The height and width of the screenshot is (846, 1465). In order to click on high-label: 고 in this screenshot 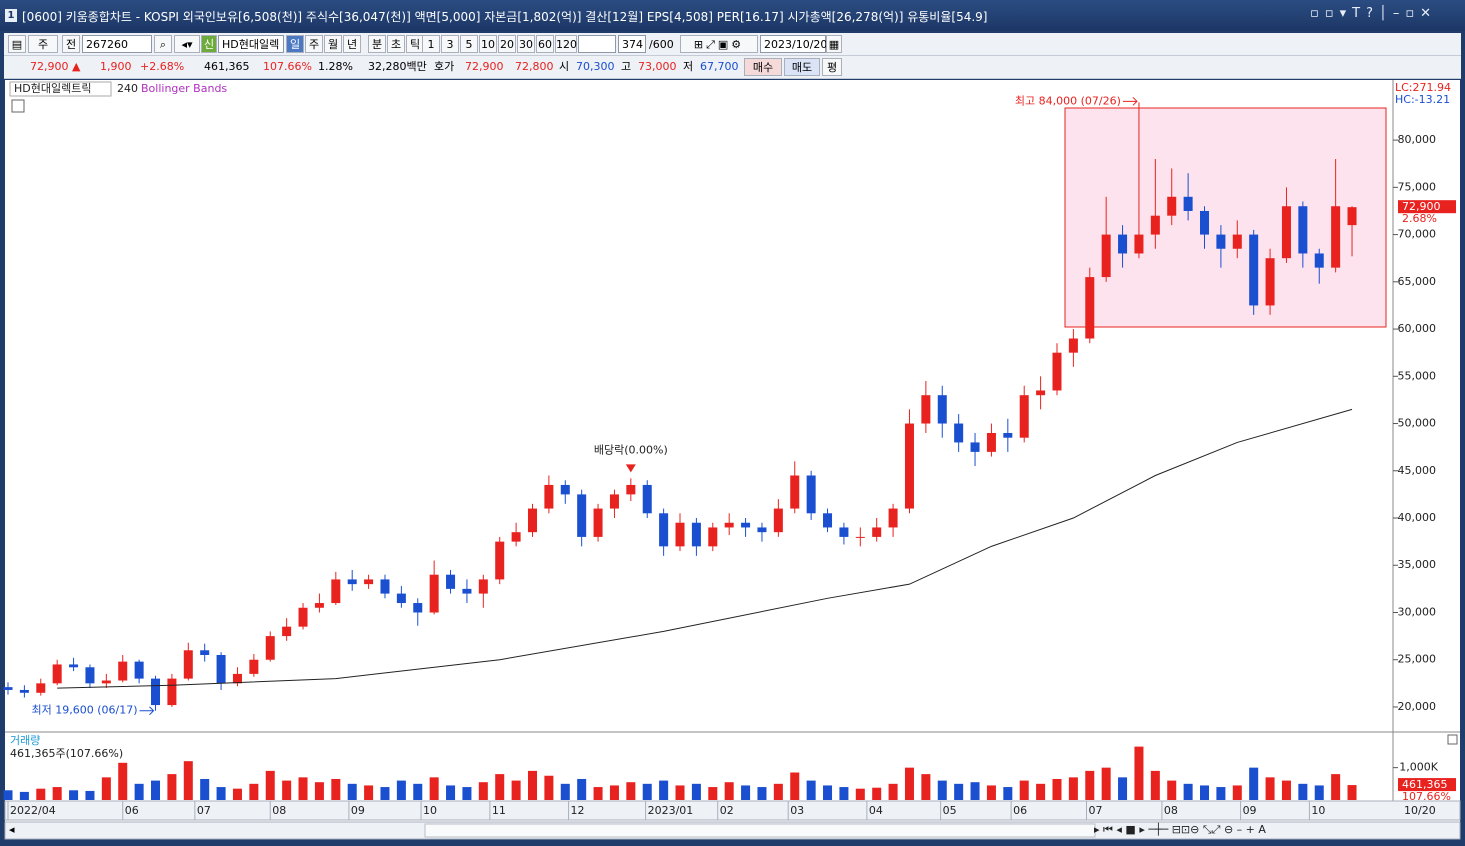, I will do `click(626, 66)`.